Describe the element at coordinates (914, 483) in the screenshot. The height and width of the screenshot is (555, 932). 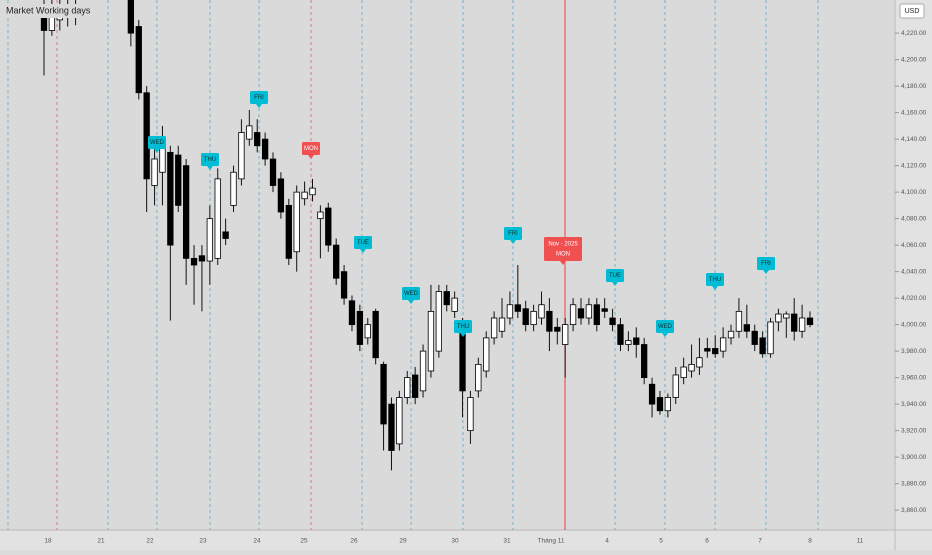
I see `y-tick-label: 3,880.00` at that location.